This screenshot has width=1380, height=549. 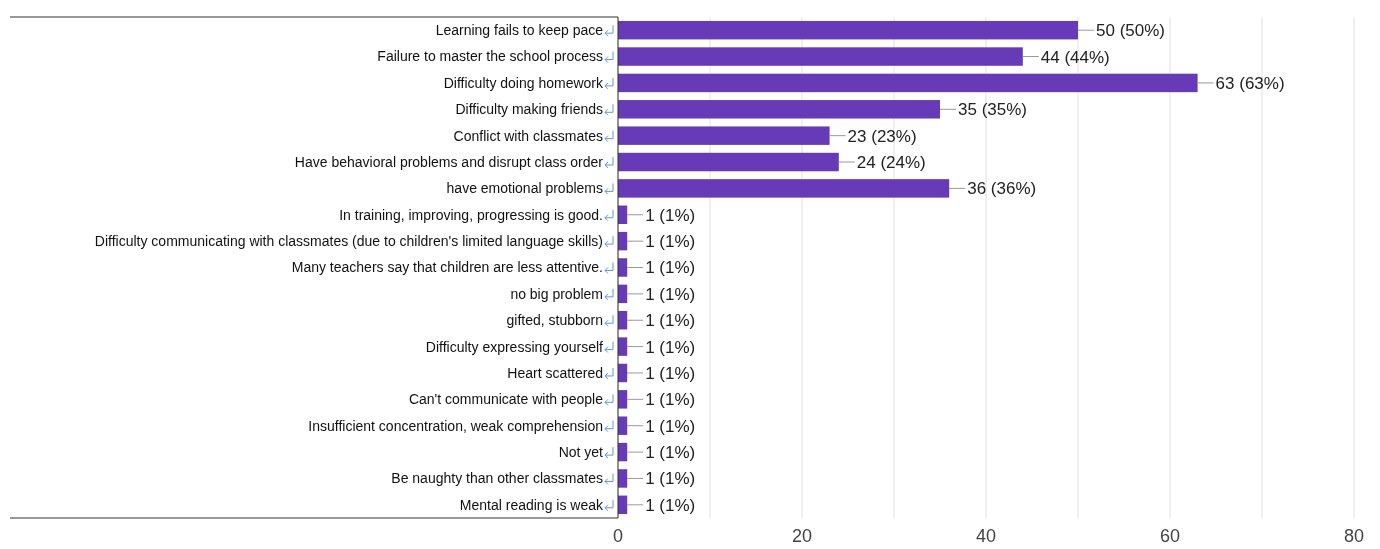 I want to click on y-tick-label: Conflict with classmates, so click(x=528, y=135).